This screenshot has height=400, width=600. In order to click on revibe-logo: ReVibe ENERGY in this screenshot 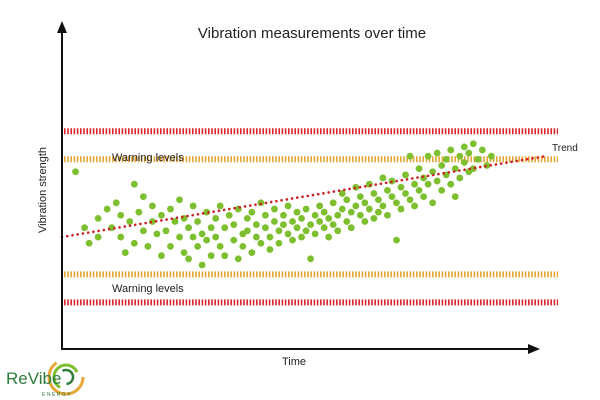, I will do `click(45, 378)`.